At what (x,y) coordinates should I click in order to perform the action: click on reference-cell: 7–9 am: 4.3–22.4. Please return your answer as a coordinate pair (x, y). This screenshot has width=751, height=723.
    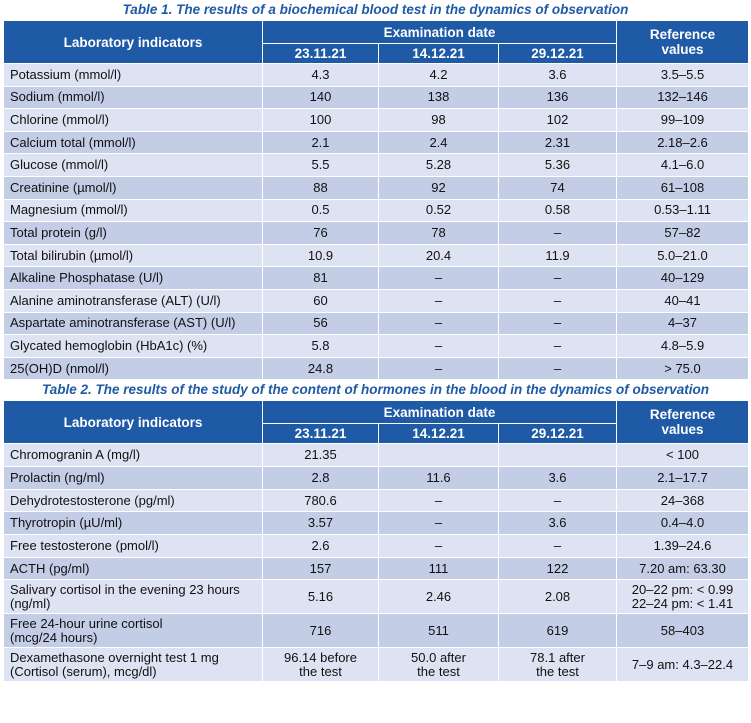
    Looking at the image, I should click on (682, 665).